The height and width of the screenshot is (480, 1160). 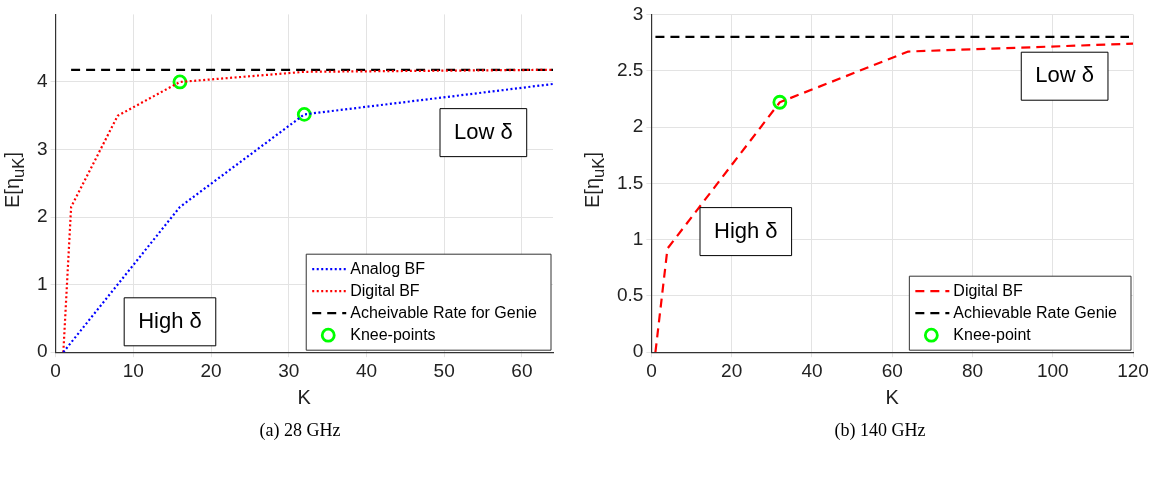 What do you see at coordinates (42, 81) in the screenshot?
I see `y-tick-label: 4` at bounding box center [42, 81].